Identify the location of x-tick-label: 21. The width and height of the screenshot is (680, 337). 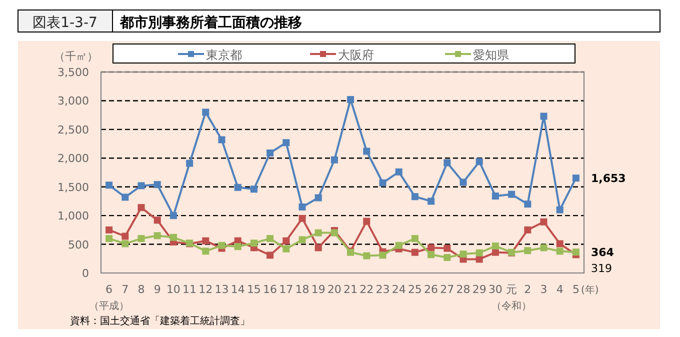
(351, 289).